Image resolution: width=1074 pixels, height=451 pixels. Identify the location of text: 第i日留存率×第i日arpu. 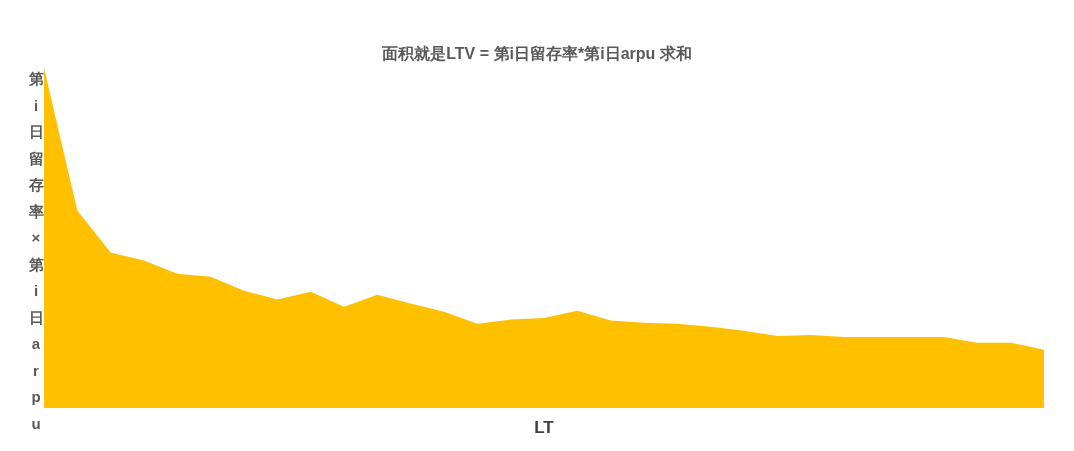
(36, 251).